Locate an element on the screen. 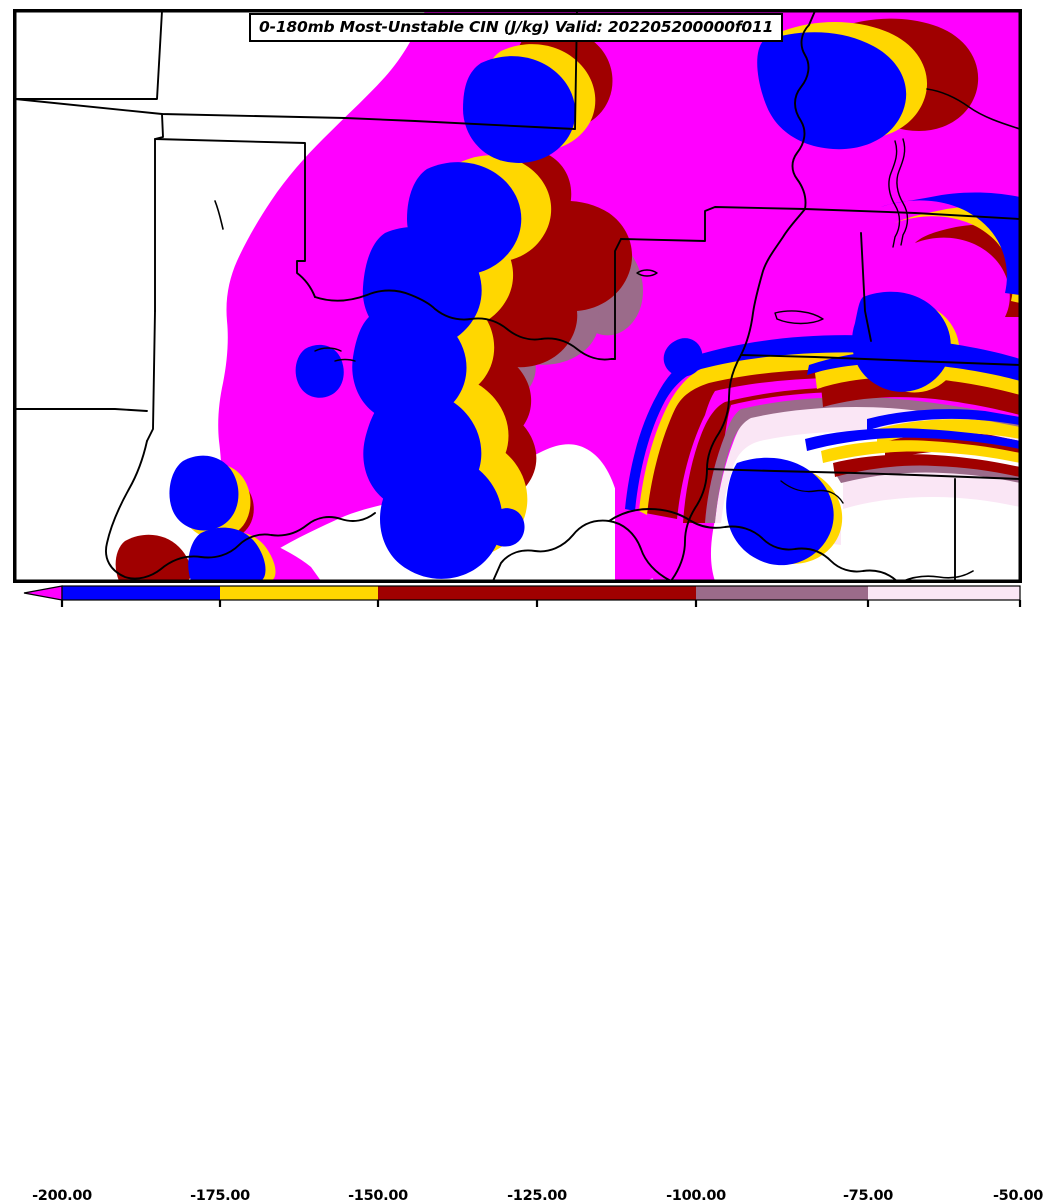 Image resolution: width=1044 pixels, height=1204 pixels. colorbar-tick-label-1: -175.00 is located at coordinates (220, 1196).